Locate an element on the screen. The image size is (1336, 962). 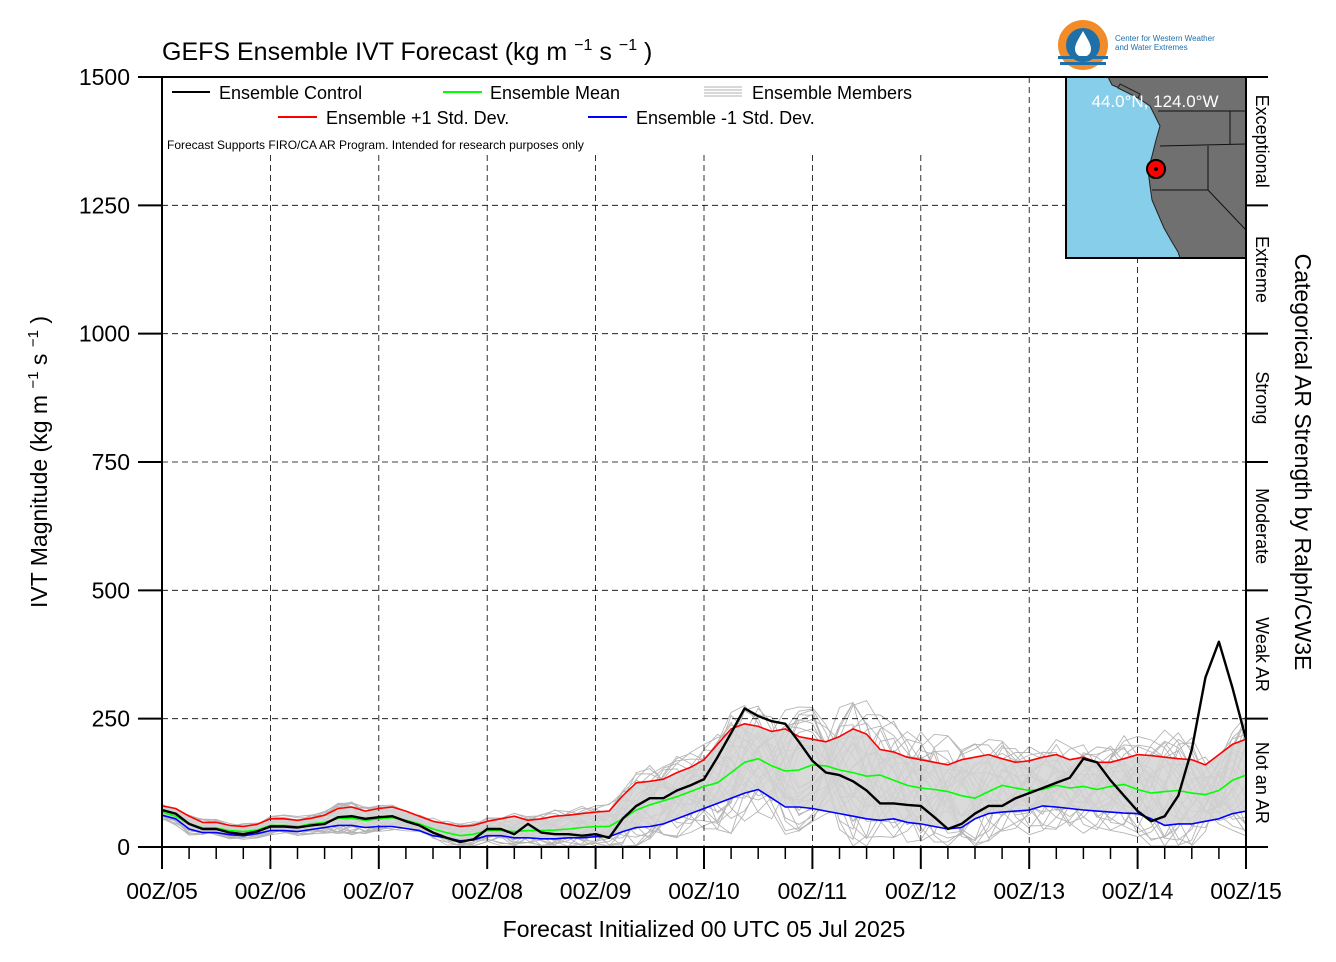
x-tick-label: 00Z/14 is located at coordinates (1138, 891).